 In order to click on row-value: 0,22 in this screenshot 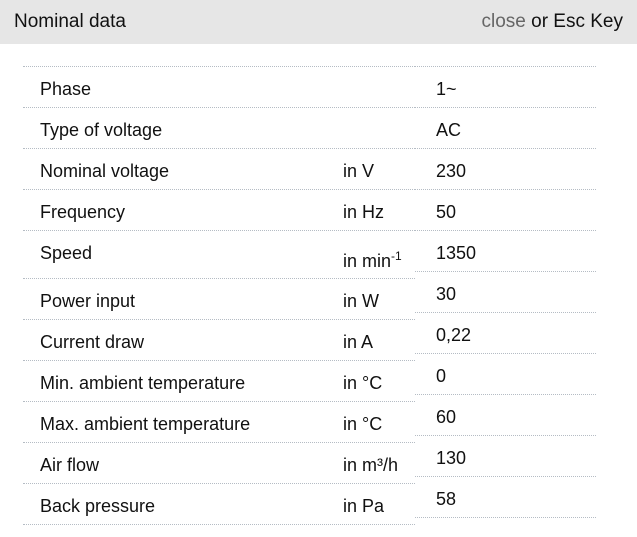, I will do `click(454, 335)`.